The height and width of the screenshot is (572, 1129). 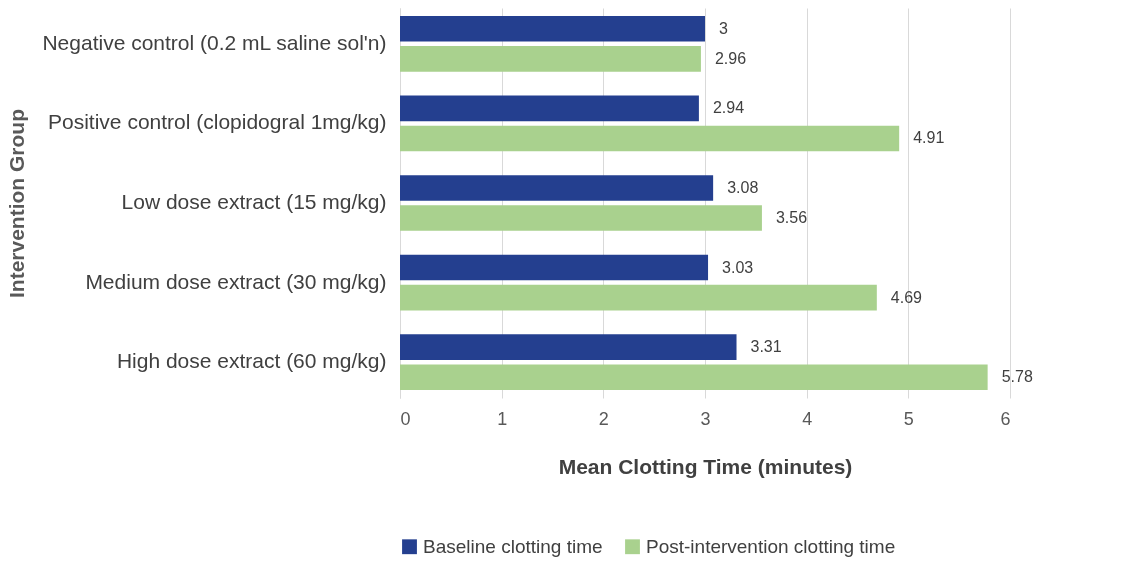 What do you see at coordinates (929, 138) in the screenshot?
I see `data-label: 4.91` at bounding box center [929, 138].